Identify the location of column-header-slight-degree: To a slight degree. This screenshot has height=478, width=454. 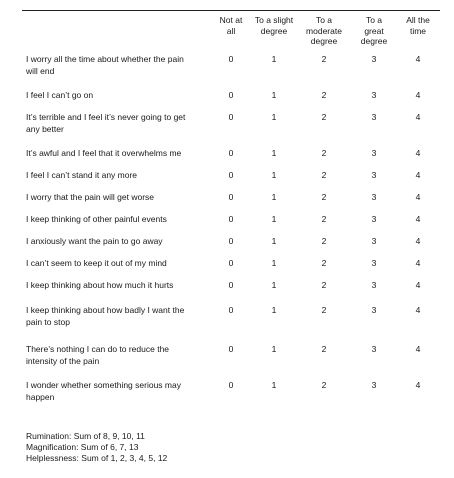
(274, 25).